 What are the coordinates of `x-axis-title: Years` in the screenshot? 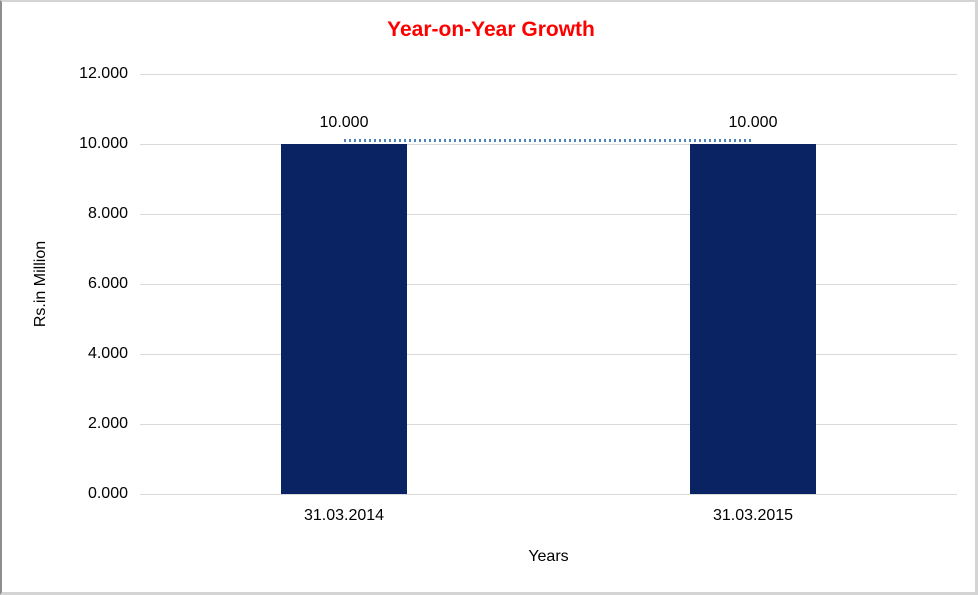 It's located at (548, 556).